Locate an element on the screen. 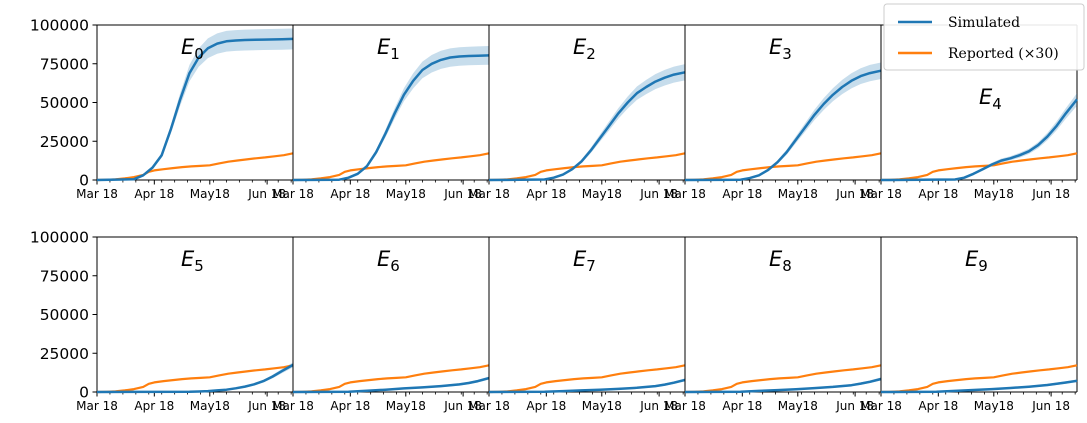  panel-title: E9 is located at coordinates (976, 261).